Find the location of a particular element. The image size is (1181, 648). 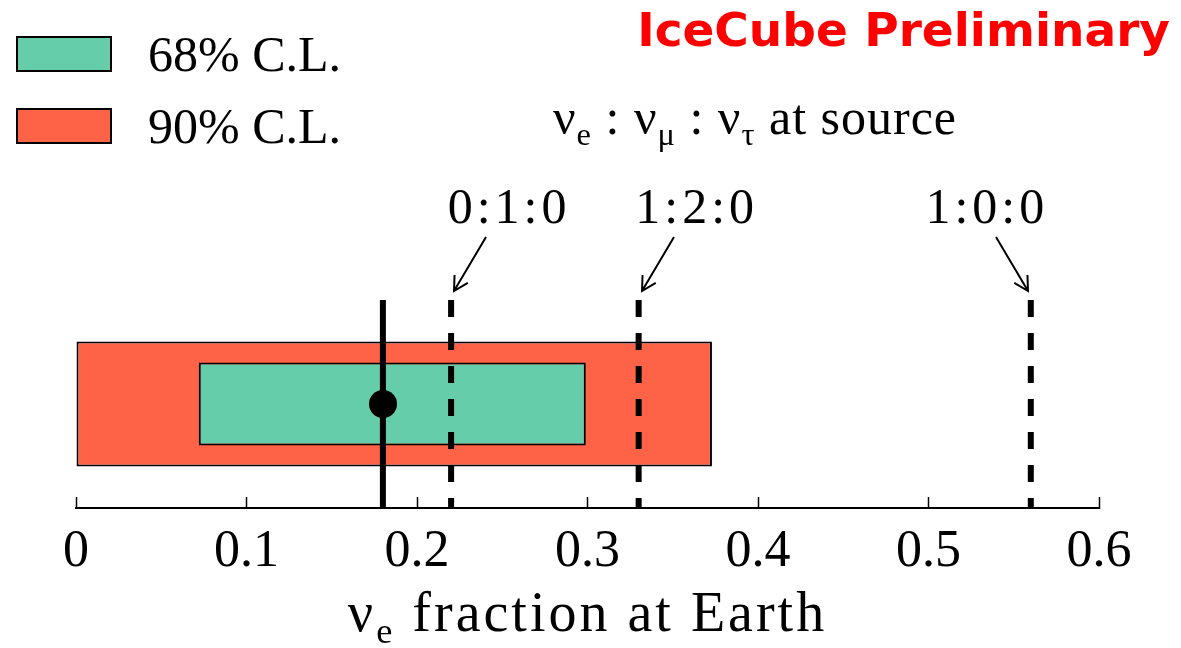

x-tick-label: 0.4 is located at coordinates (758, 548).